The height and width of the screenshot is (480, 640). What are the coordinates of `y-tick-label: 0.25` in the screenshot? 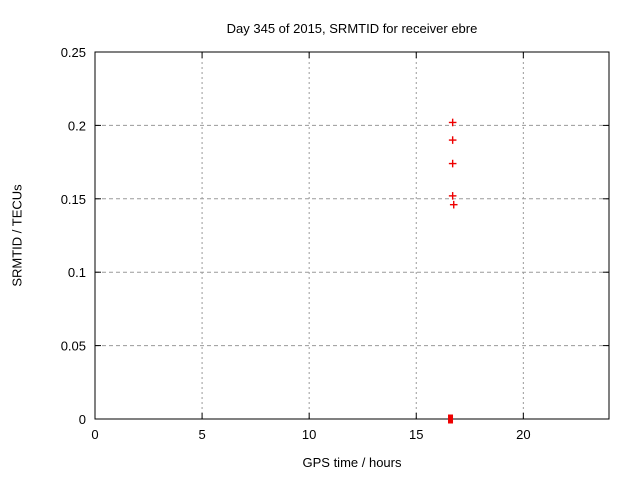 It's located at (73, 52).